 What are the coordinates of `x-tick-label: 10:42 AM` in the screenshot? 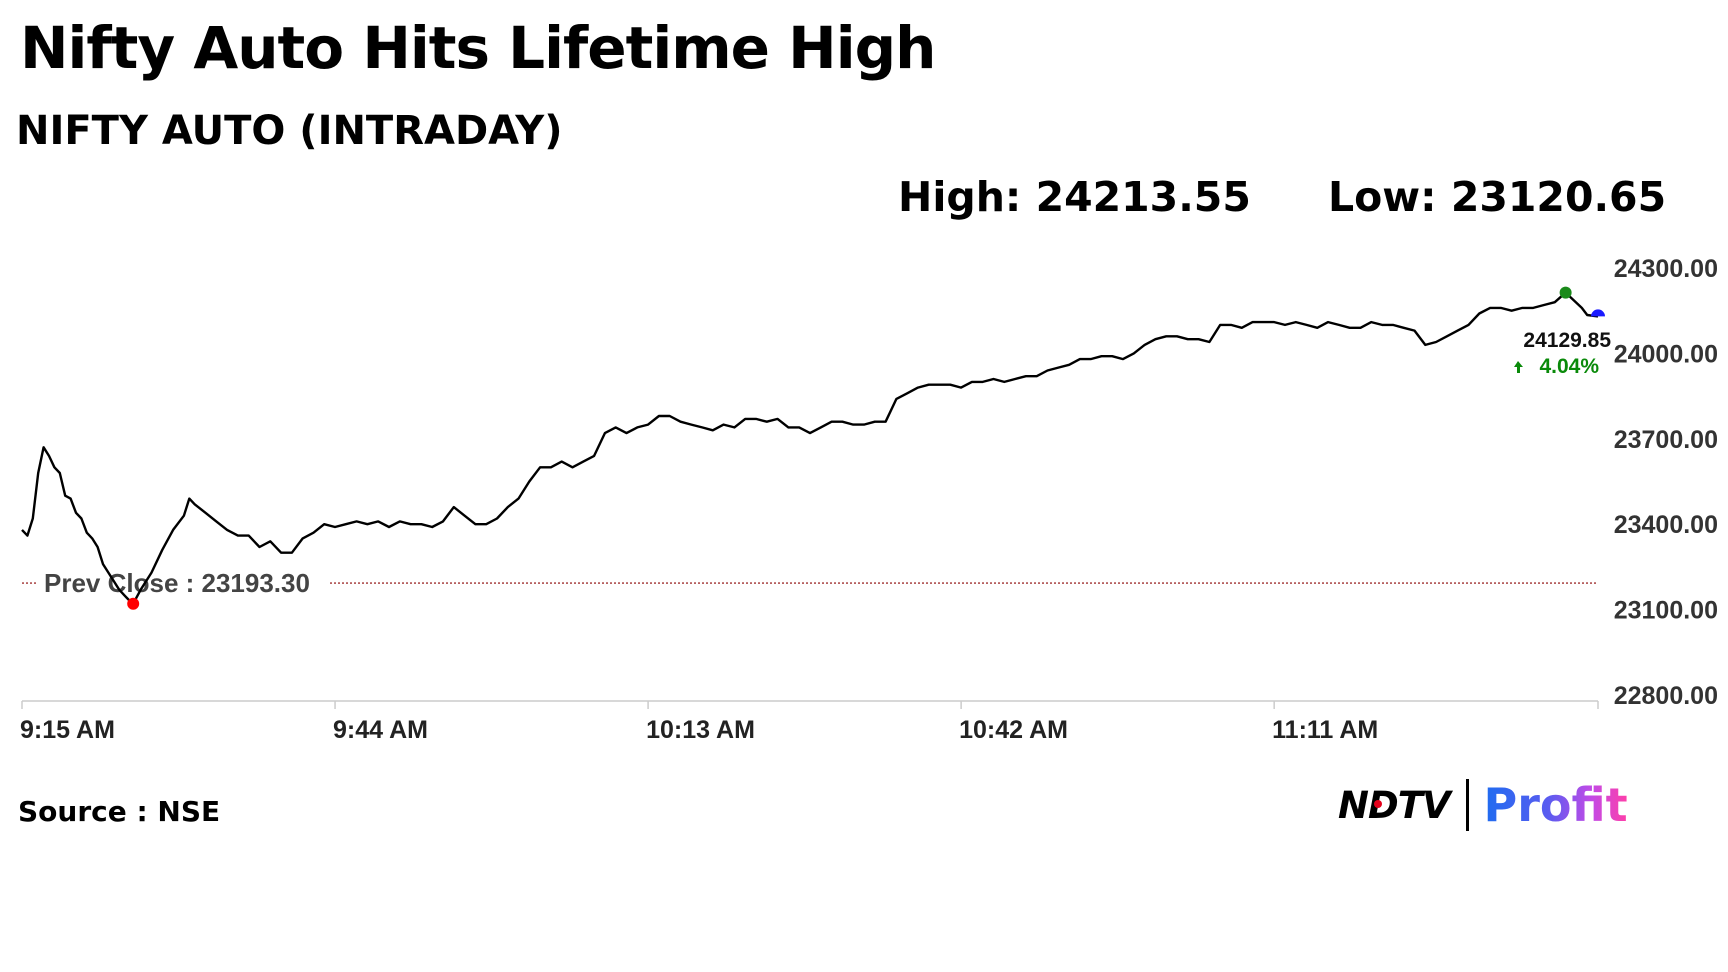 It's located at (1013, 730).